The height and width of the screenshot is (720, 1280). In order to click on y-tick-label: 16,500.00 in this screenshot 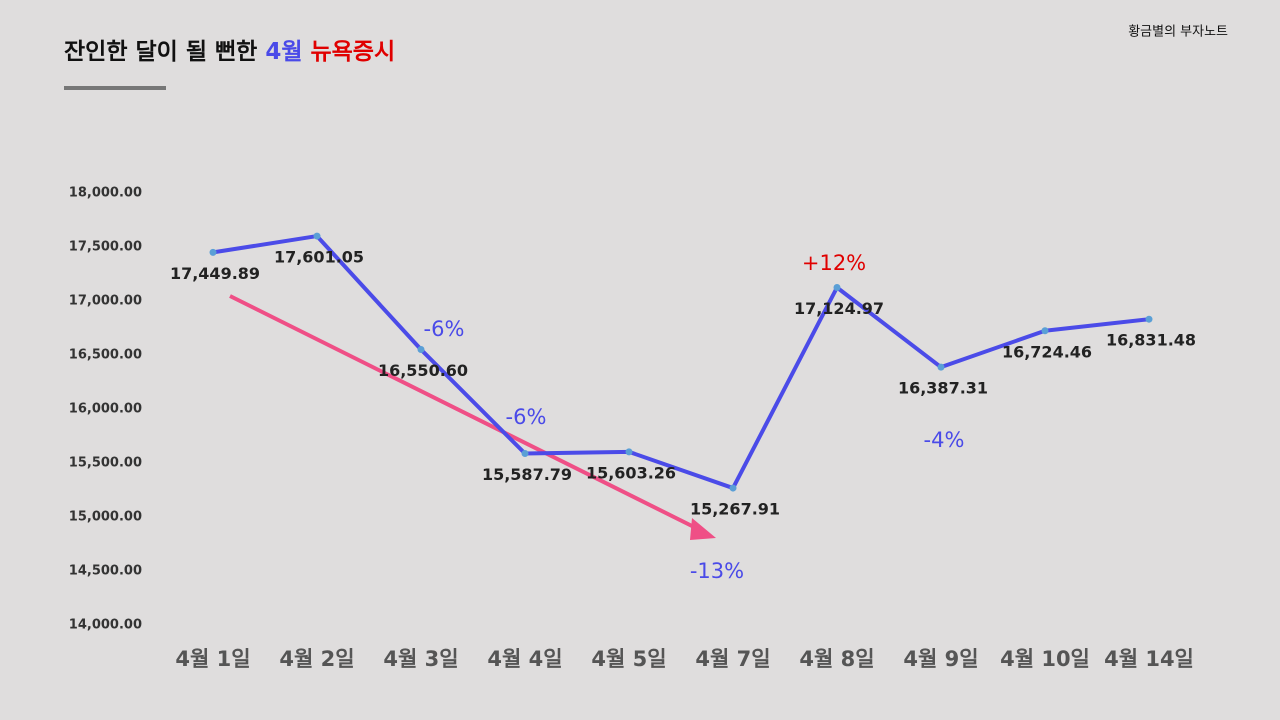, I will do `click(105, 355)`.